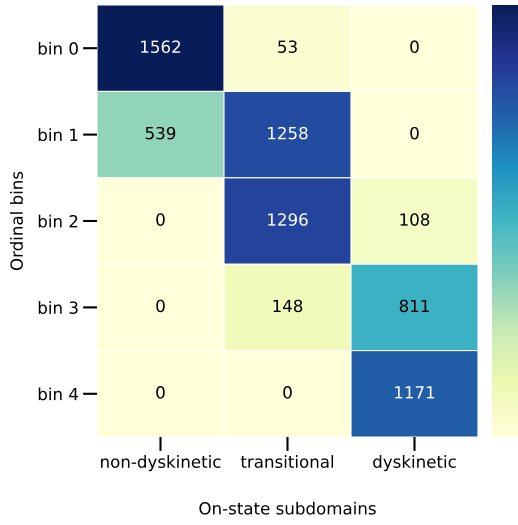  I want to click on data-label: 539, so click(161, 133).